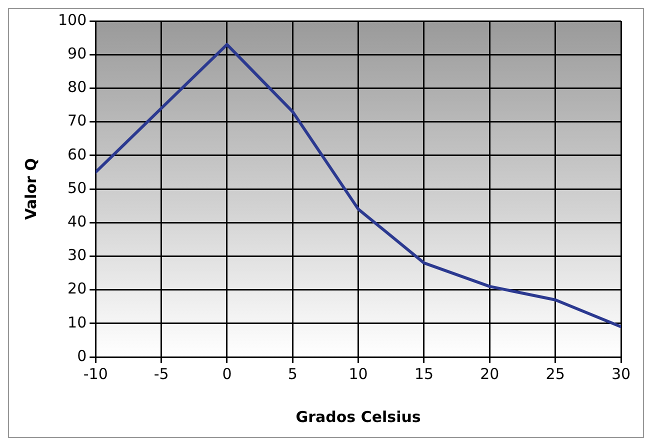  Describe the element at coordinates (77, 154) in the screenshot. I see `y-tick-label: 60` at that location.